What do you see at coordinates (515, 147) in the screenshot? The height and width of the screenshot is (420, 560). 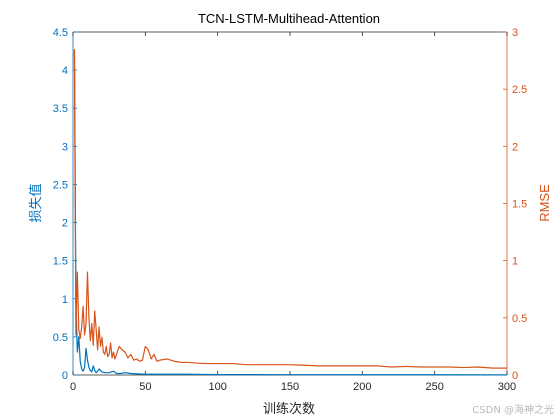 I see `y-right-tick-label: 2` at bounding box center [515, 147].